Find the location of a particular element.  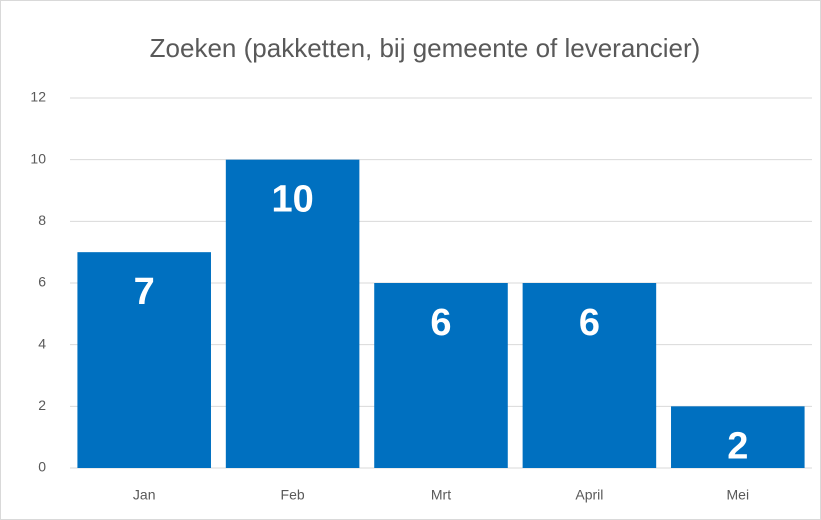

value-label: 2 is located at coordinates (737, 446).